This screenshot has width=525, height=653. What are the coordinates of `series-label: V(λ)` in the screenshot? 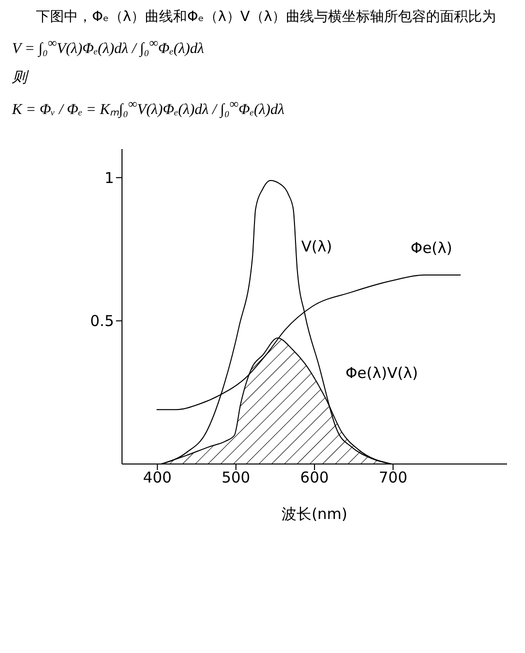 It's located at (316, 246).